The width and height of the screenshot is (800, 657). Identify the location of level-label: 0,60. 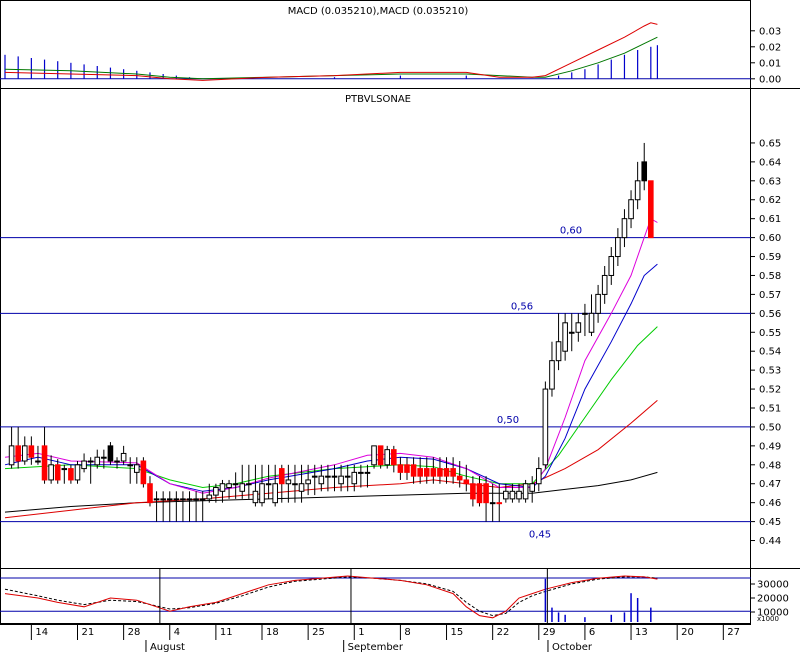
(571, 231).